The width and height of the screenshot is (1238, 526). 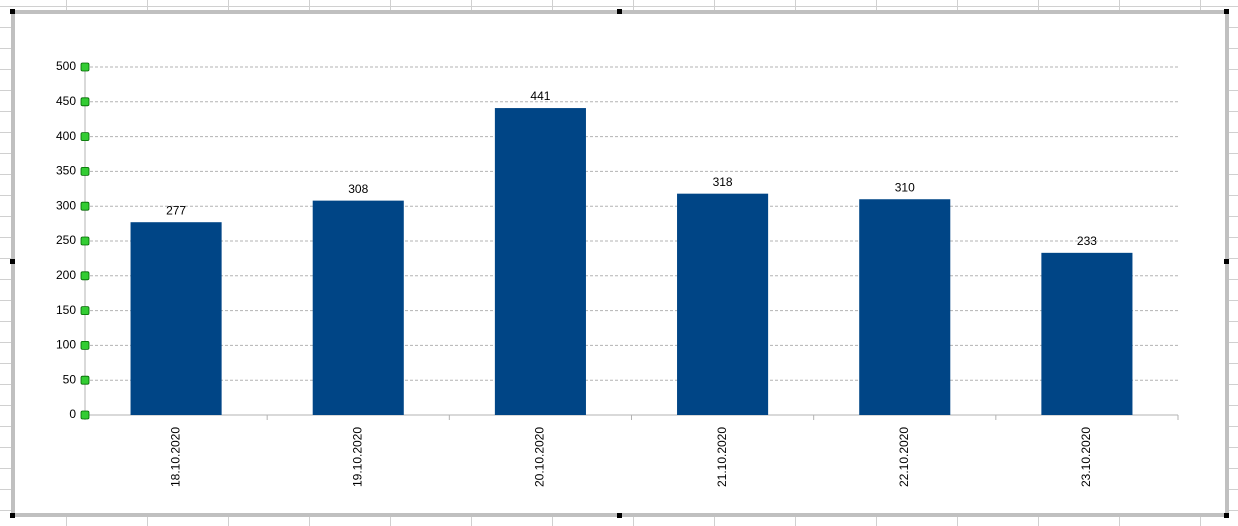 What do you see at coordinates (72, 414) in the screenshot?
I see `y-tick-label: 0` at bounding box center [72, 414].